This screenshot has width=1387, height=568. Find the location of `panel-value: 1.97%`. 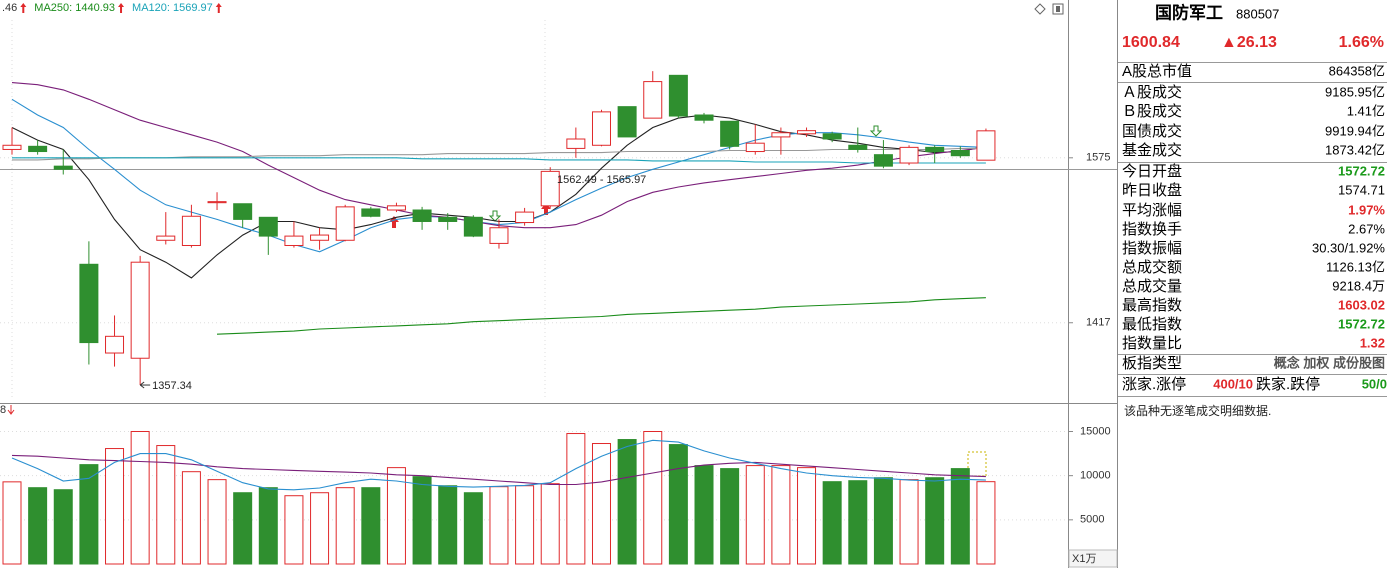

panel-value: 1.97% is located at coordinates (1366, 209).